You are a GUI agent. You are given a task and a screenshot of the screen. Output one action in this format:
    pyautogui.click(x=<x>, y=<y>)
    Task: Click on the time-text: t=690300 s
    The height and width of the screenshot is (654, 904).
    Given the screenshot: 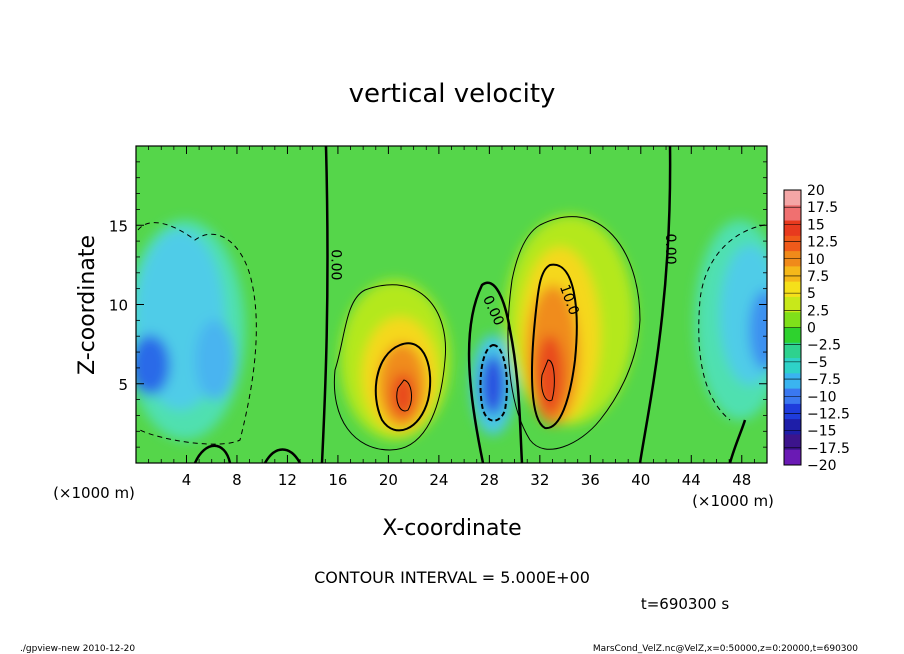 What is the action you would take?
    pyautogui.click(x=685, y=604)
    